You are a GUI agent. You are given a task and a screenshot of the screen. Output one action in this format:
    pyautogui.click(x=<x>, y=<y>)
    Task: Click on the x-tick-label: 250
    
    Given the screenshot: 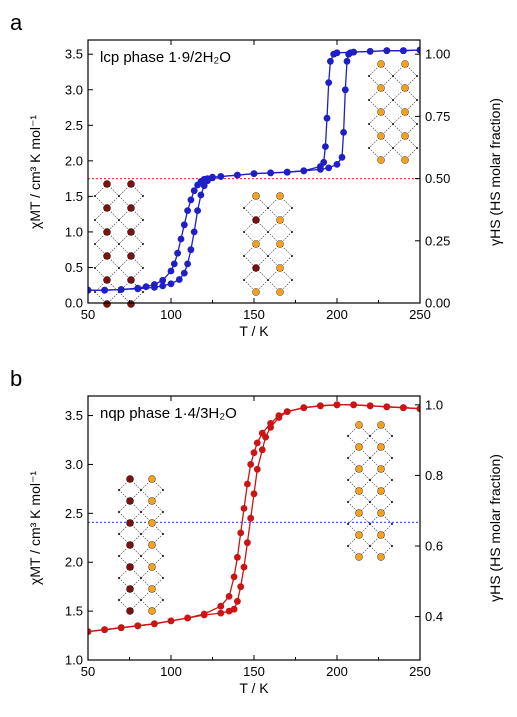 What is the action you would take?
    pyautogui.click(x=420, y=671)
    